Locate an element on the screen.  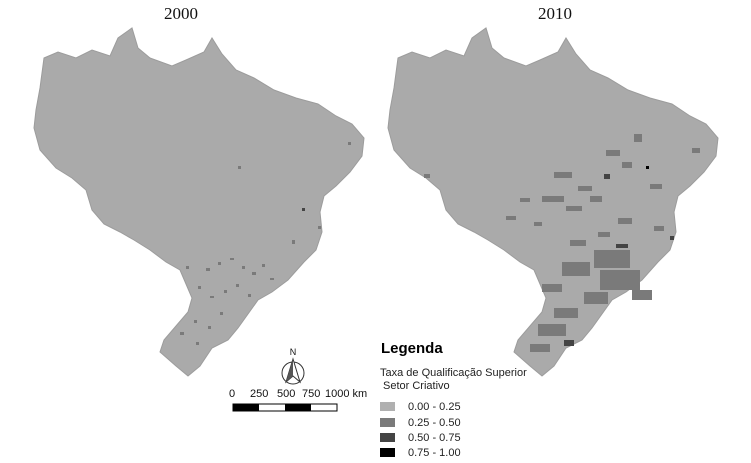
legend-item-label: 0.50 - 0.75 is located at coordinates (434, 438).